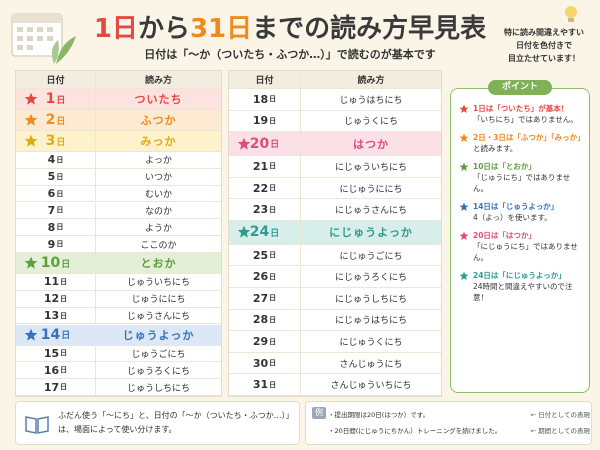 The image size is (600, 450). Describe the element at coordinates (51, 299) in the screenshot. I see `day-number: 12` at that location.